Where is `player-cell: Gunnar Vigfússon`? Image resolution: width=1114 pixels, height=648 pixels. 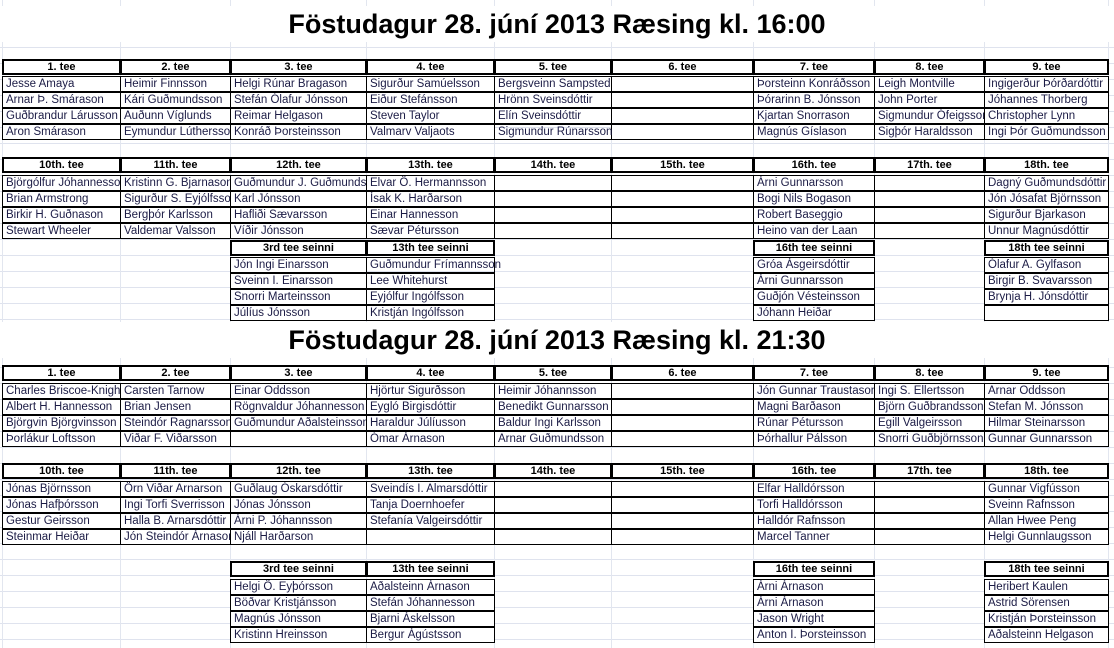 player-cell: Gunnar Vigfússon is located at coordinates (1046, 489).